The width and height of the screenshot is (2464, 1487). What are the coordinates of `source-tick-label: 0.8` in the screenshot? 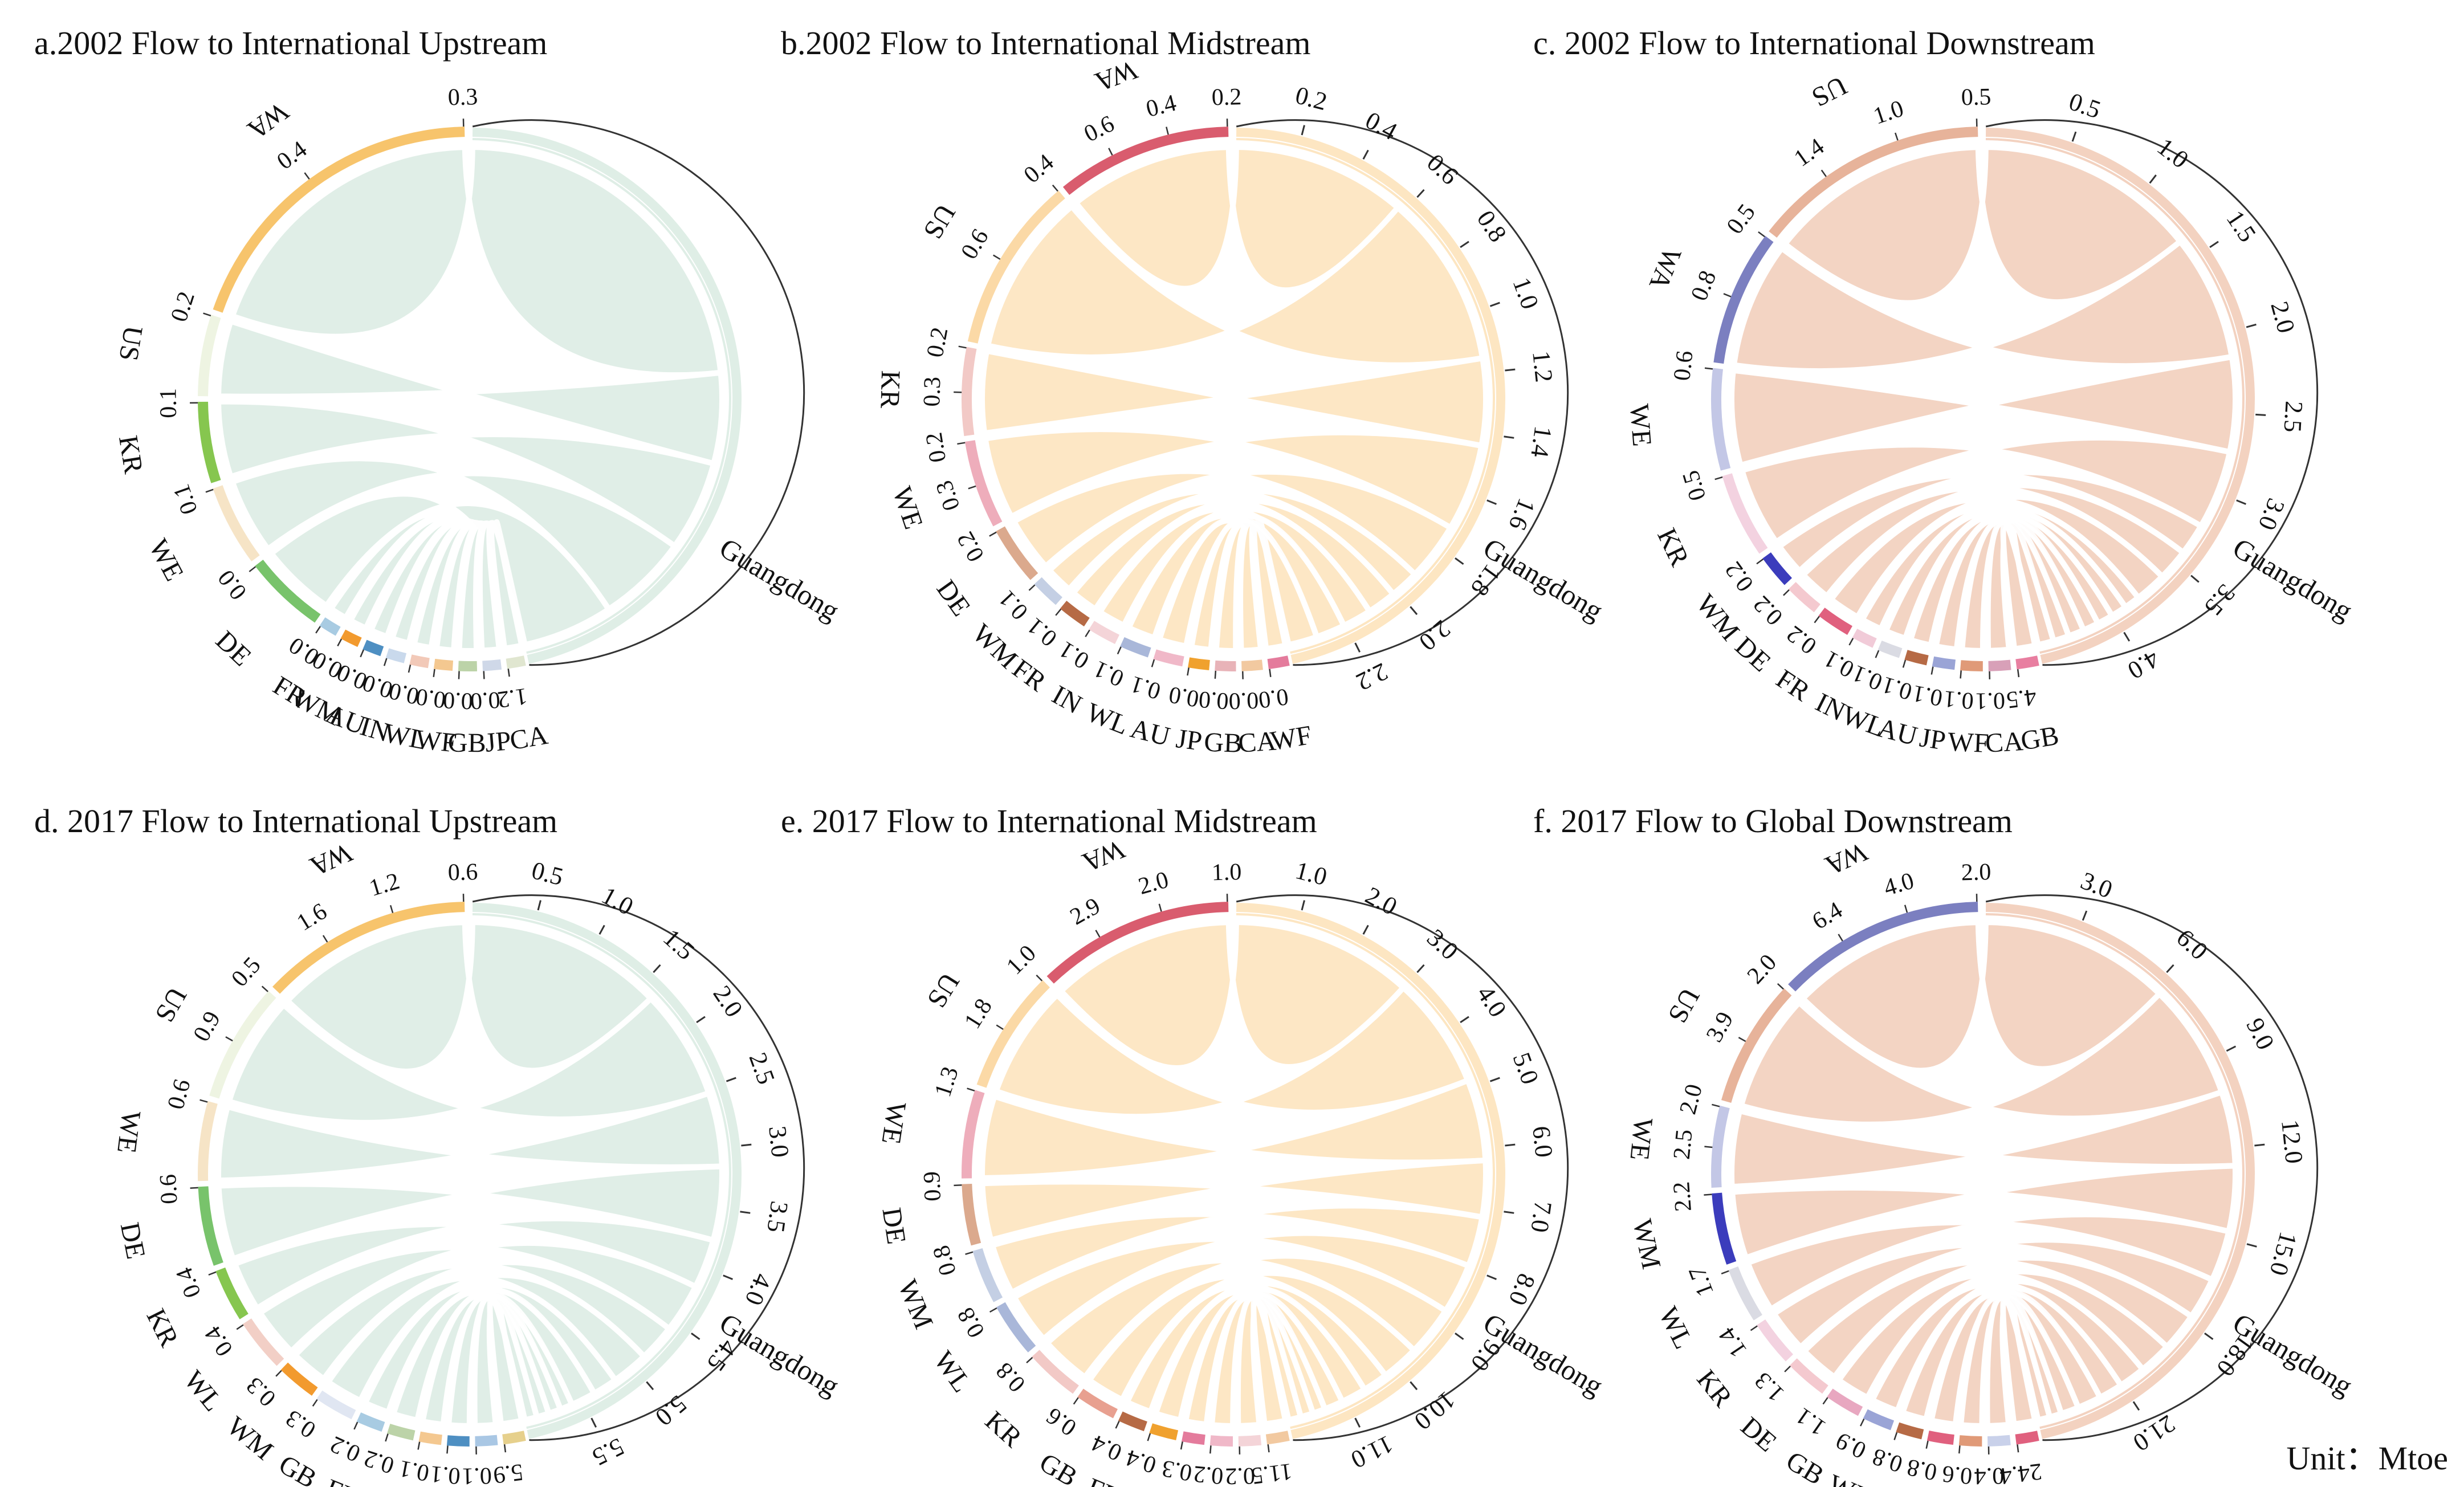 It's located at (971, 1322).